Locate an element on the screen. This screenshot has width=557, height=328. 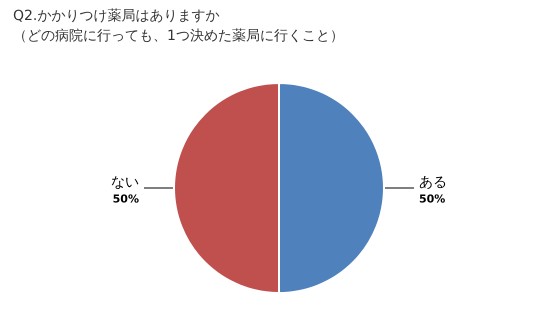
slice-label: ない is located at coordinates (125, 182).